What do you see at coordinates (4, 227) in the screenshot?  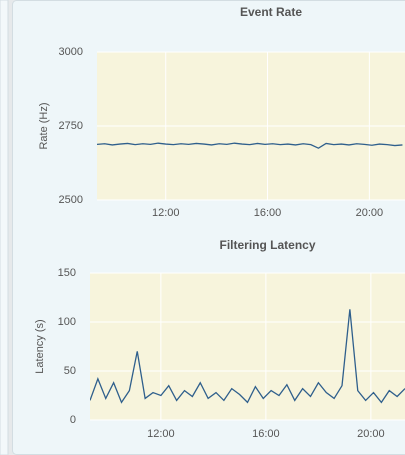 I see `side-panel` at bounding box center [4, 227].